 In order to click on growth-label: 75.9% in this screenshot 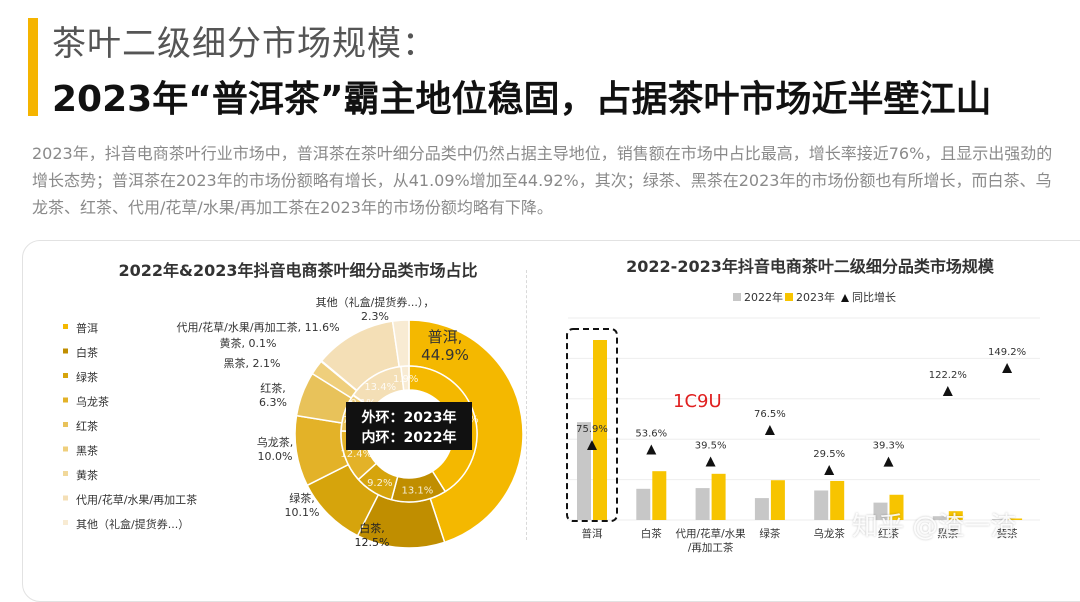, I will do `click(592, 429)`.